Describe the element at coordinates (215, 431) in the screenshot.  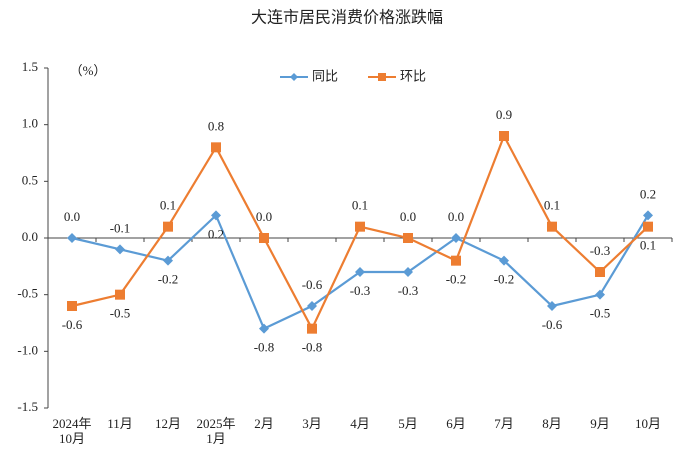
I see `x-tick-label: 2025年 1月` at that location.